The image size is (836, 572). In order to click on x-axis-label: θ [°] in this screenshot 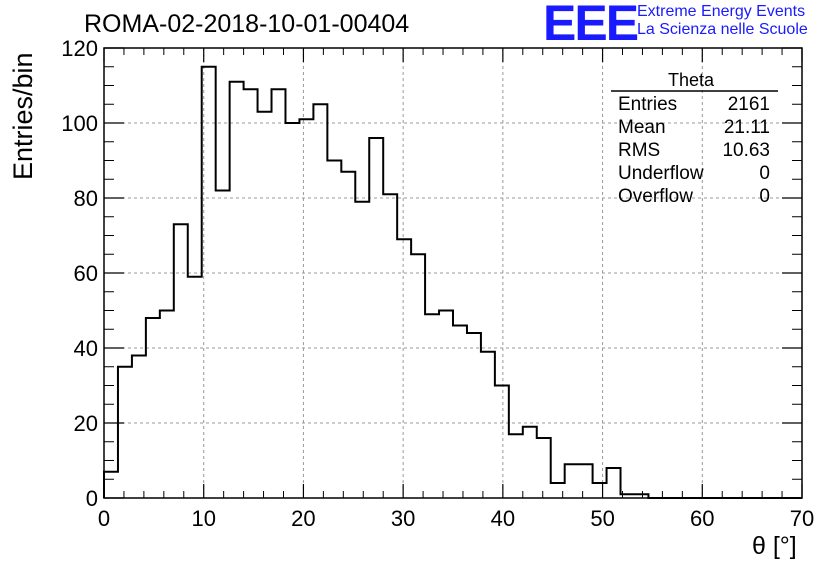, I will do `click(774, 546)`.